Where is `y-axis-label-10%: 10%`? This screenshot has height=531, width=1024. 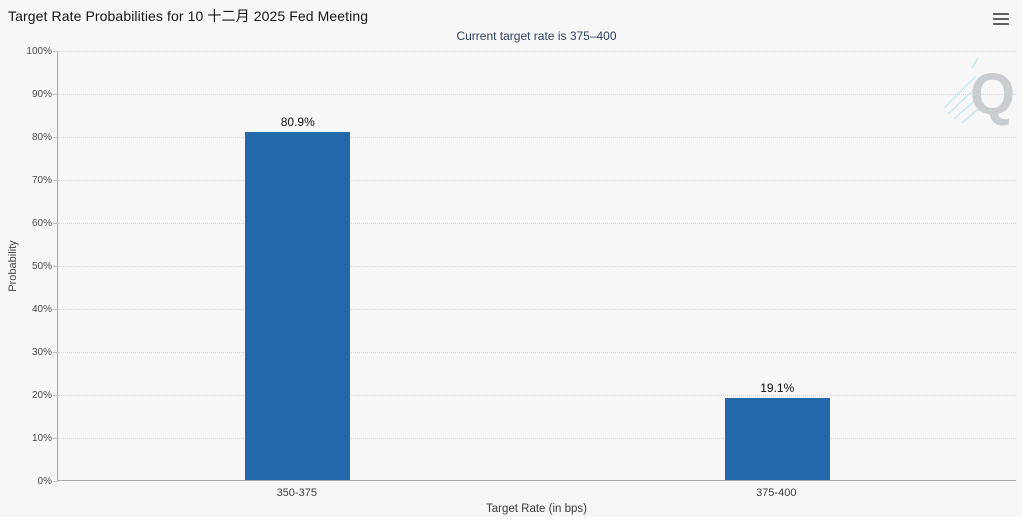 y-axis-label-10%: 10% is located at coordinates (41, 438).